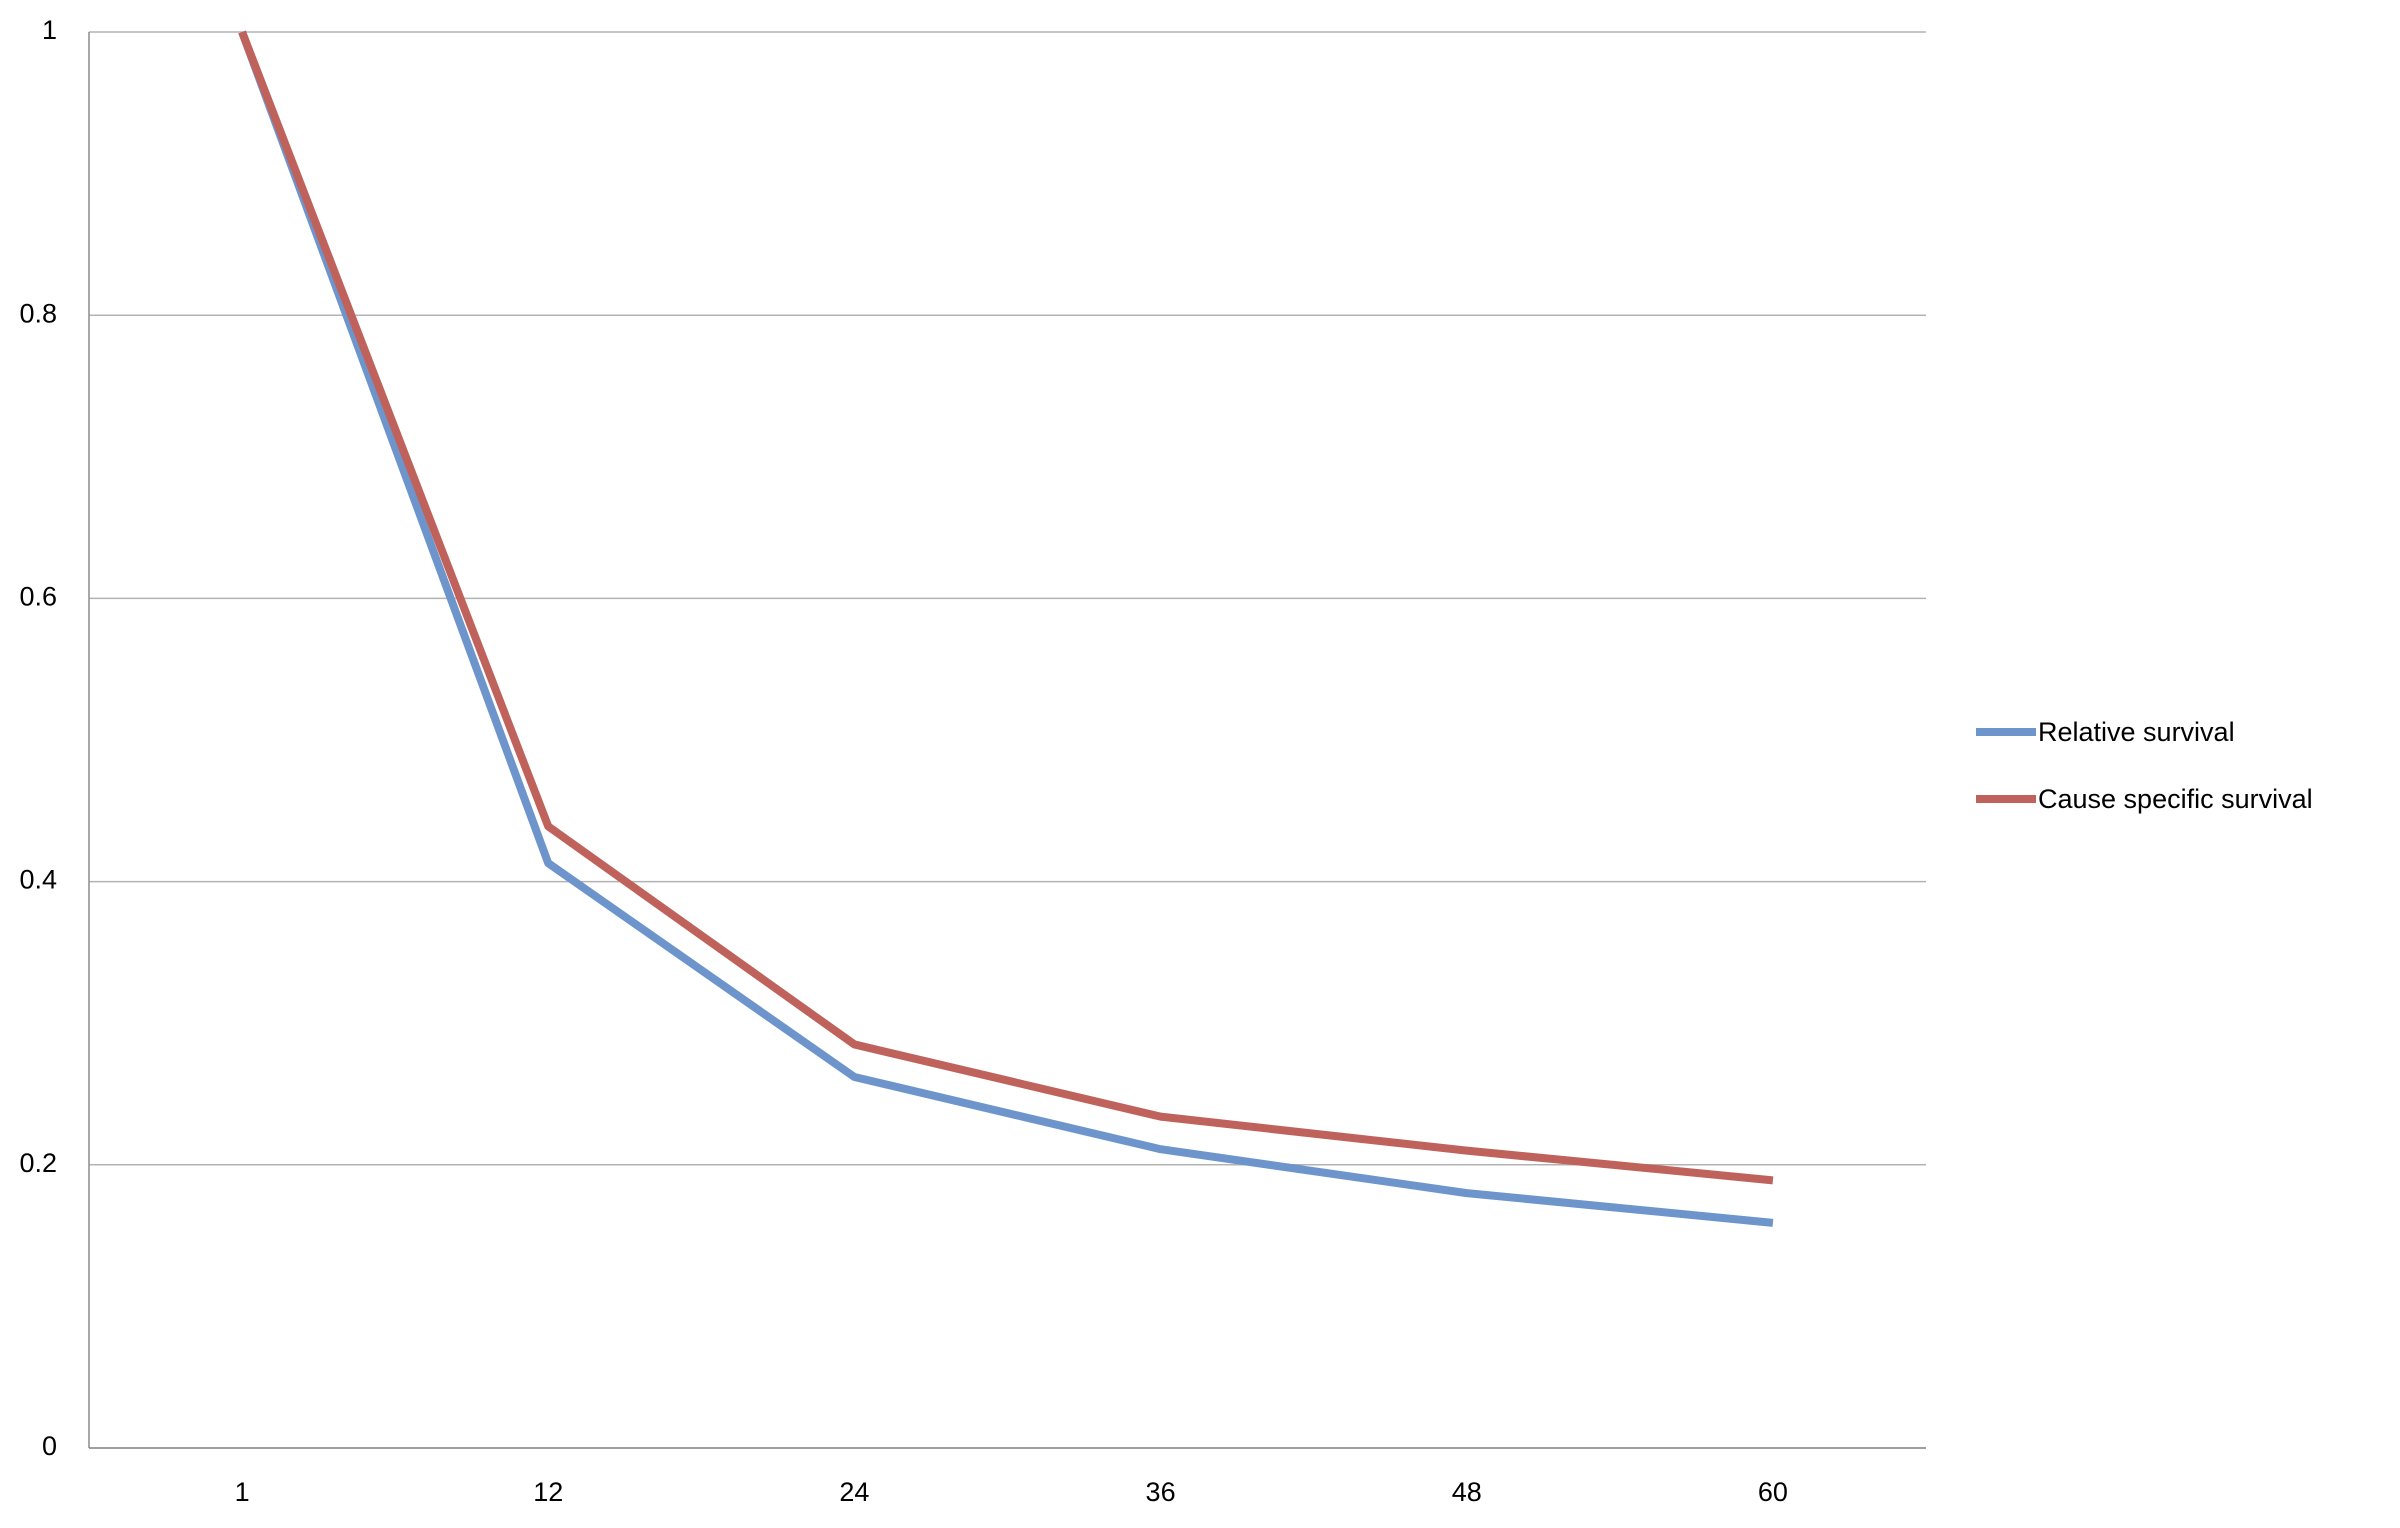  I want to click on y-tick-label: 1, so click(49, 30).